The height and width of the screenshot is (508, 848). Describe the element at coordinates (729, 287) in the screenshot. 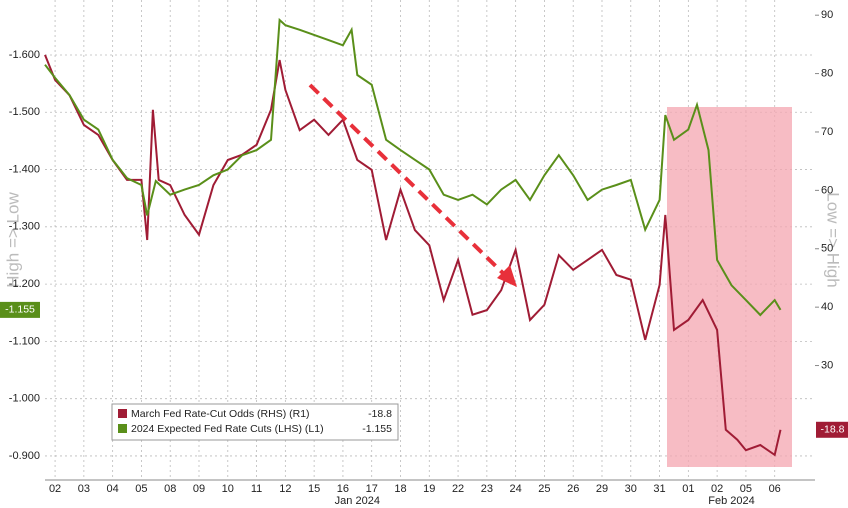

I see `highlight-region` at that location.